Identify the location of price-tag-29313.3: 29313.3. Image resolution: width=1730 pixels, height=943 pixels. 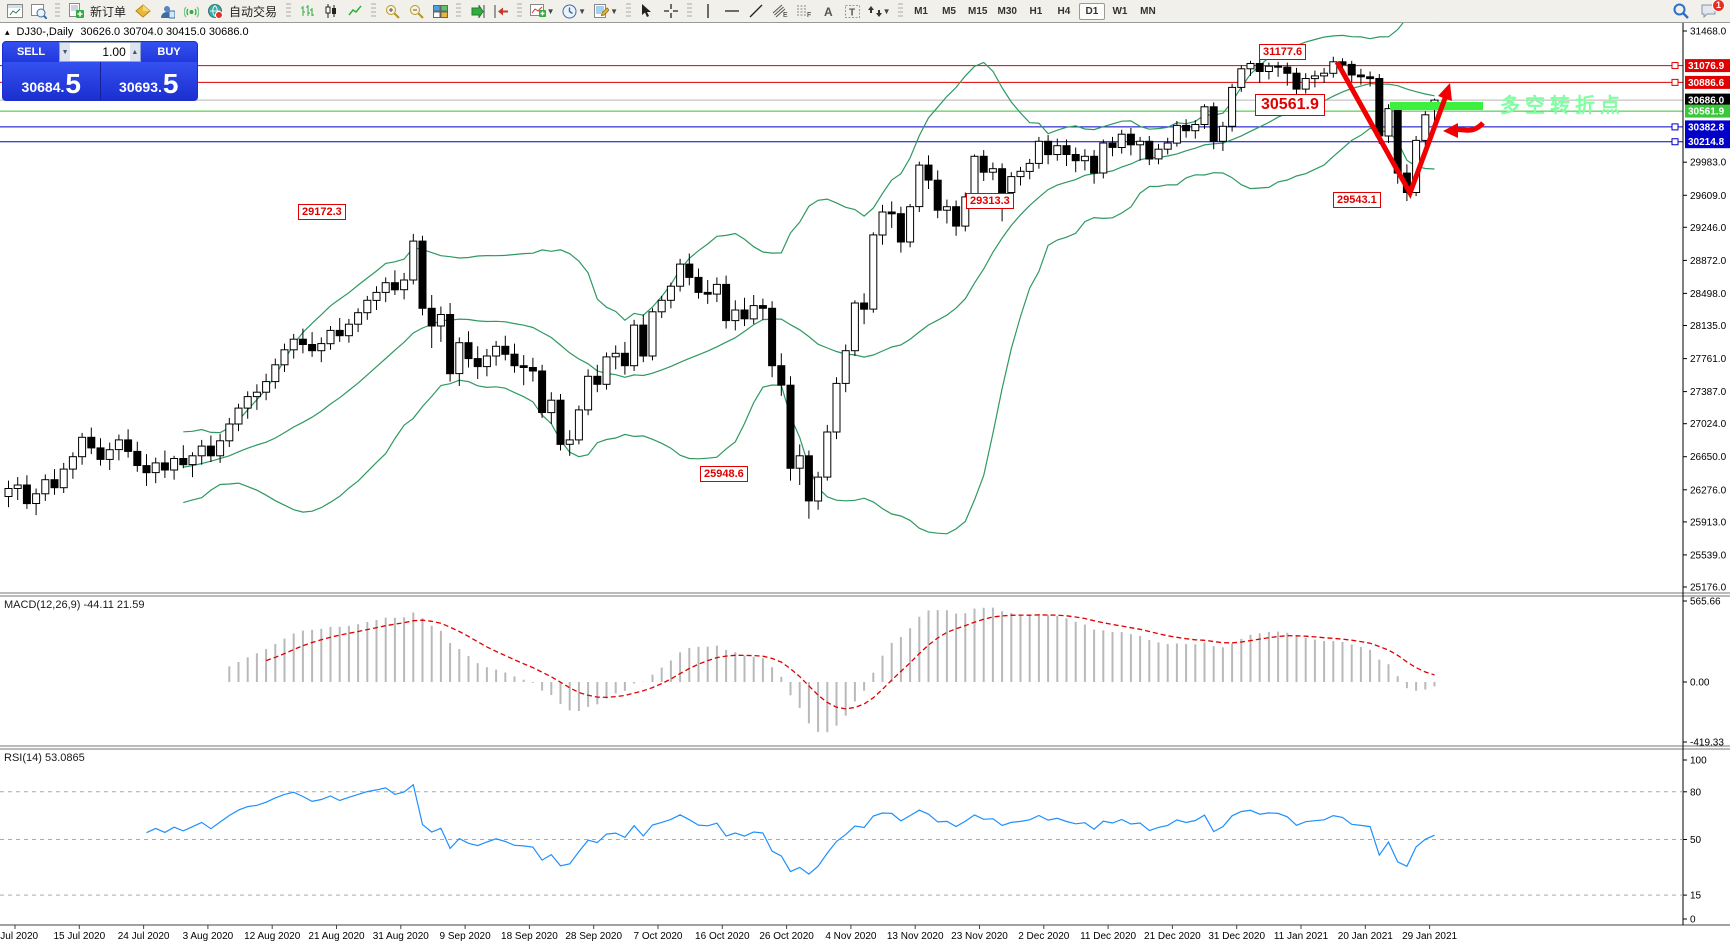
(990, 201).